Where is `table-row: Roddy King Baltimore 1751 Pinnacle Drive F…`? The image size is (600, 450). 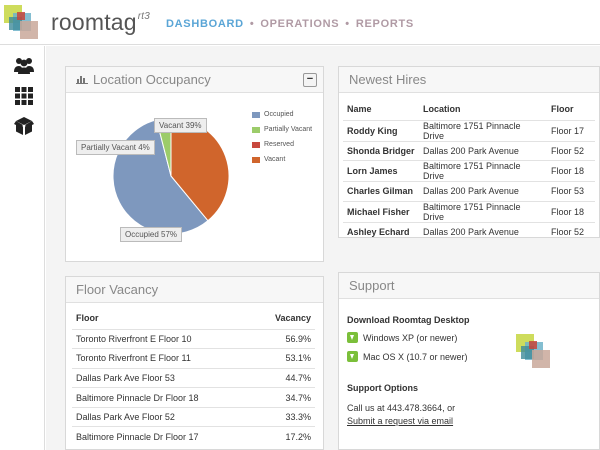
table-row: Roddy King Baltimore 1751 Pinnacle Drive F… is located at coordinates (469, 130).